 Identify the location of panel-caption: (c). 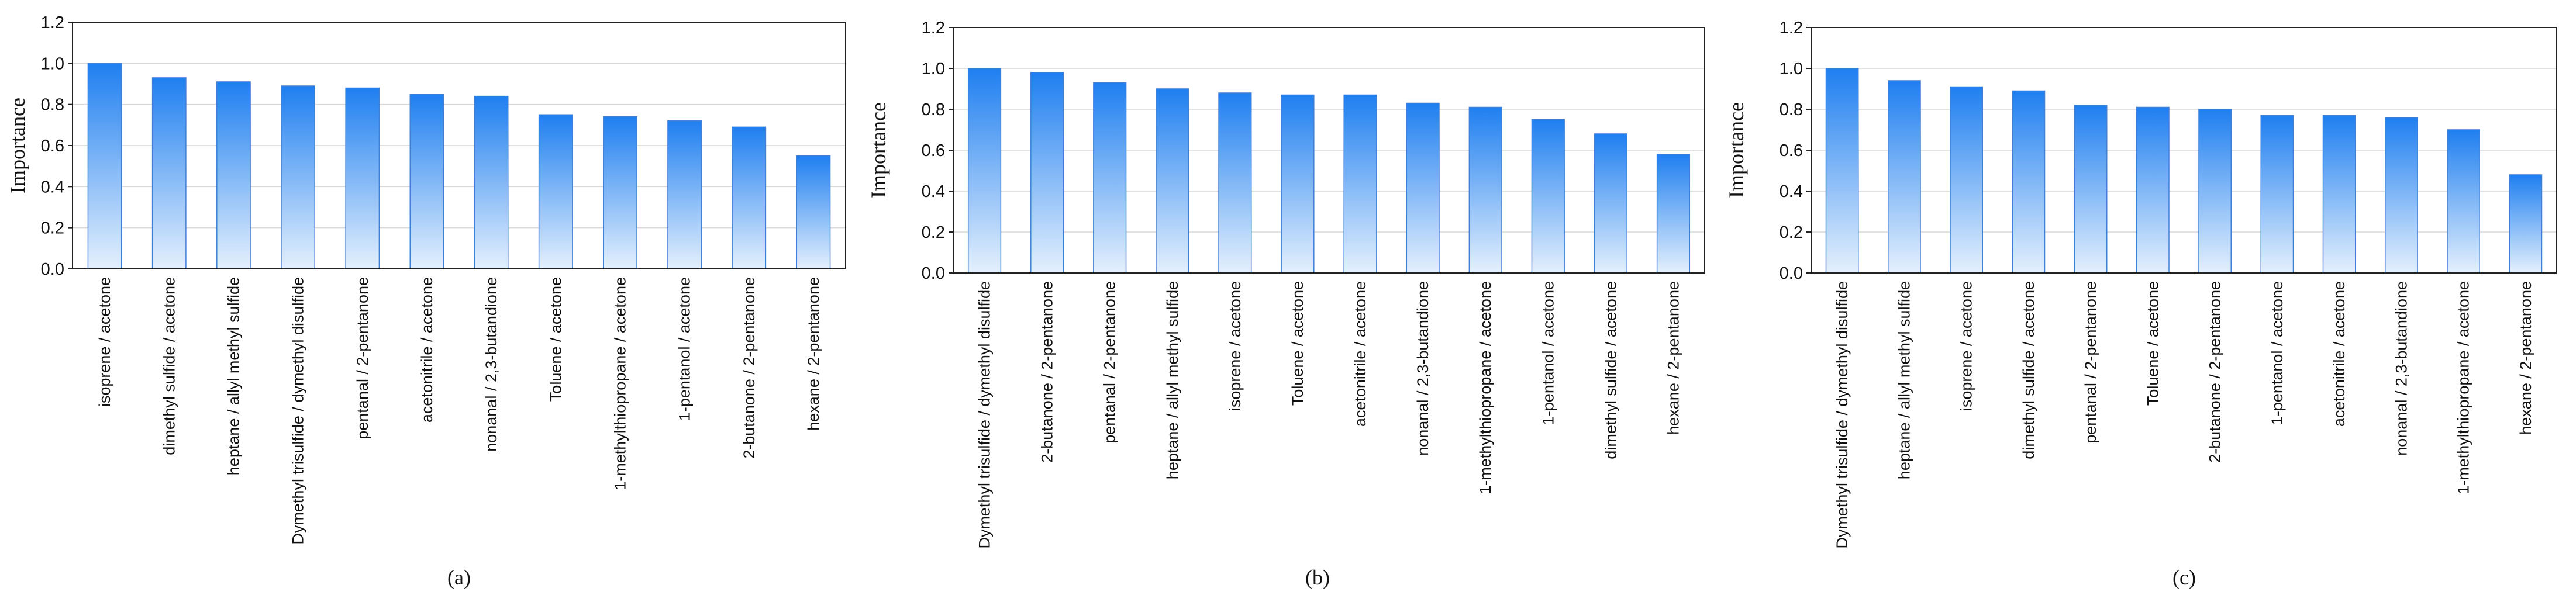
(2184, 577).